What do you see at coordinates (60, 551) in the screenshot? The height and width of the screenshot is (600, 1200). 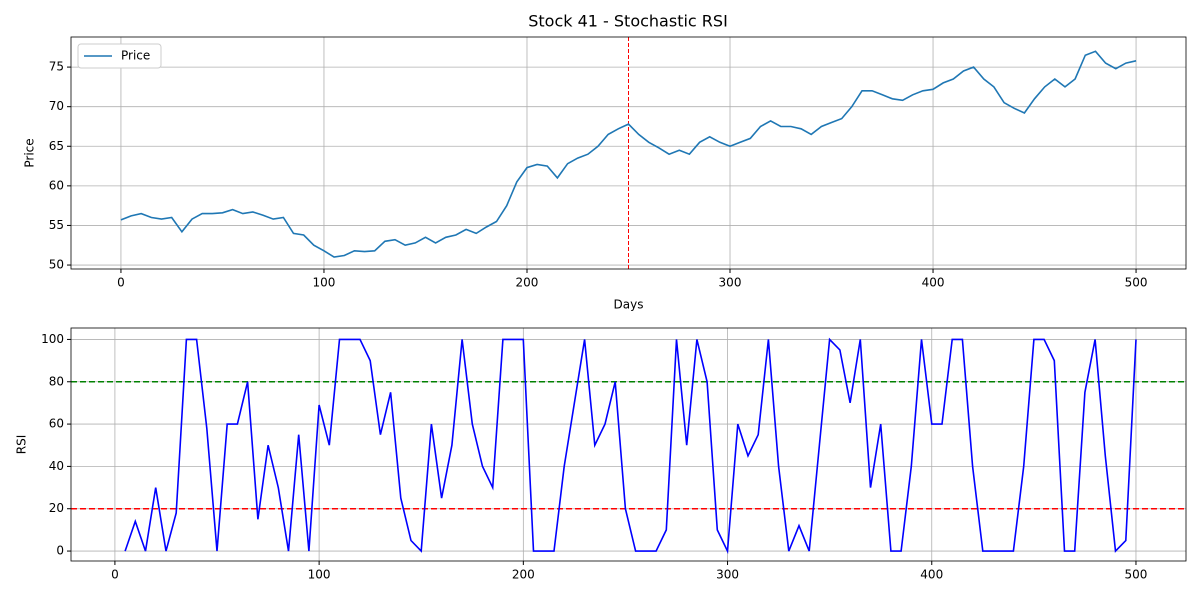 I see `y-tick-label: 0` at bounding box center [60, 551].